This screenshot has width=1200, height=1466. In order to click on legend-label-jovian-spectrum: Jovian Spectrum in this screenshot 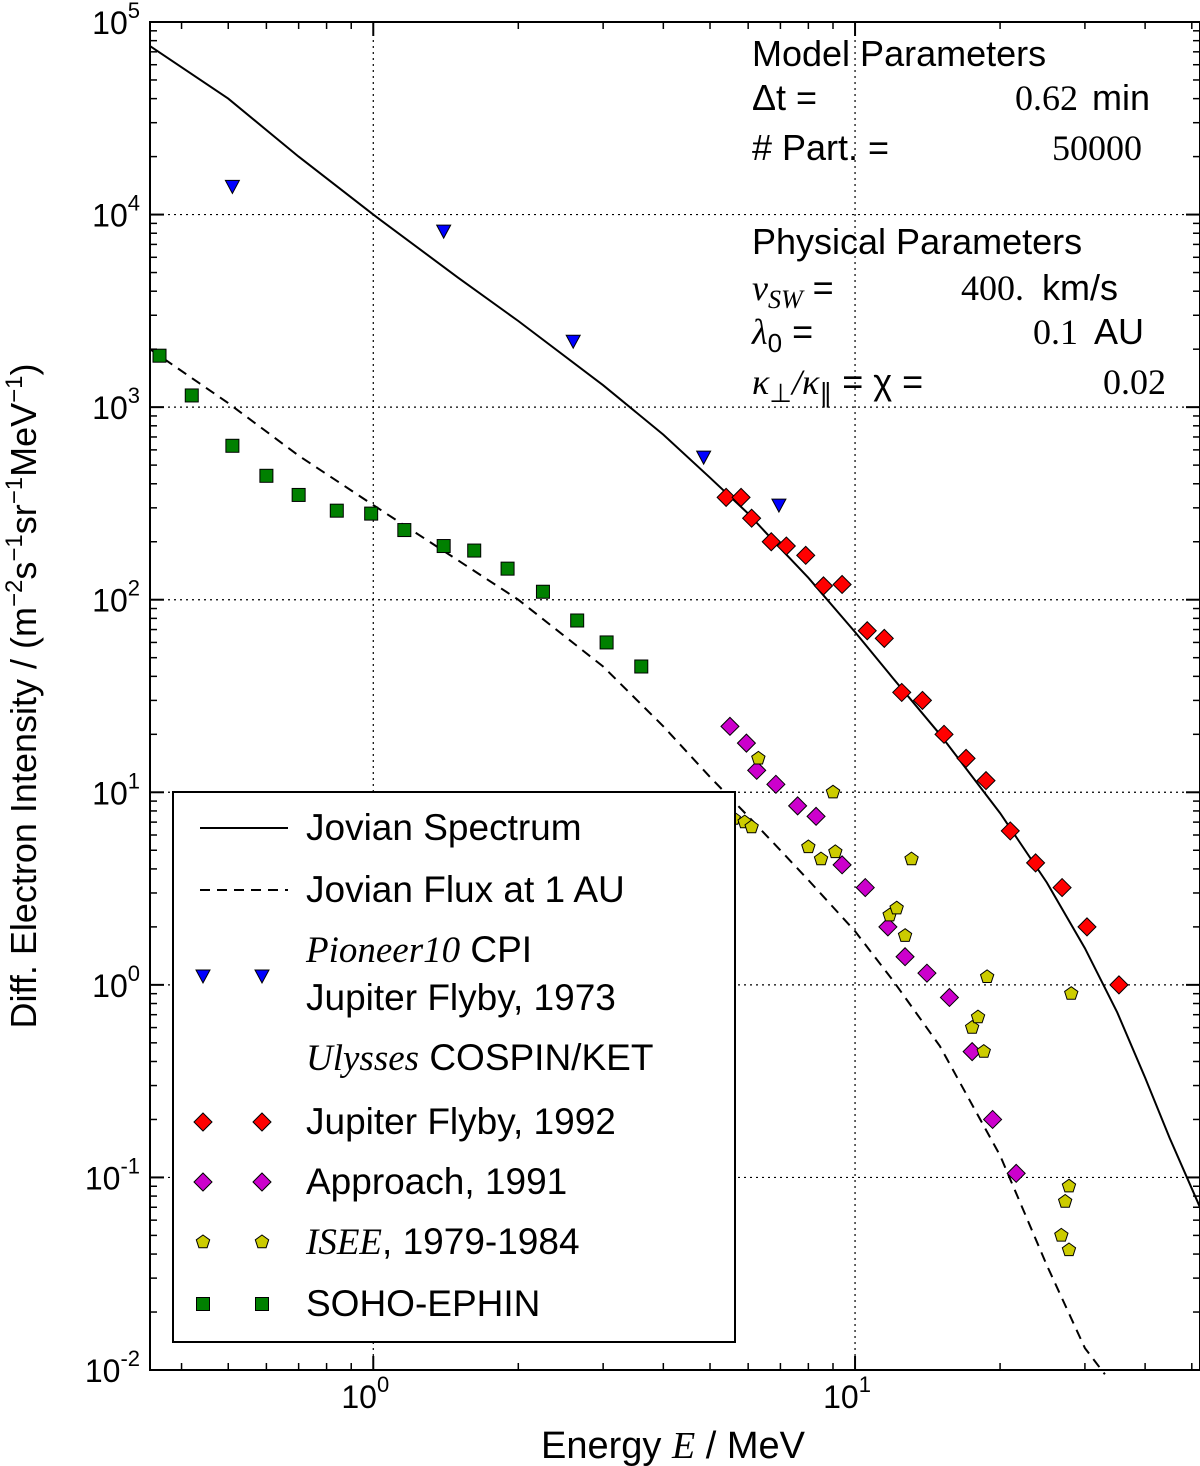, I will do `click(444, 827)`.